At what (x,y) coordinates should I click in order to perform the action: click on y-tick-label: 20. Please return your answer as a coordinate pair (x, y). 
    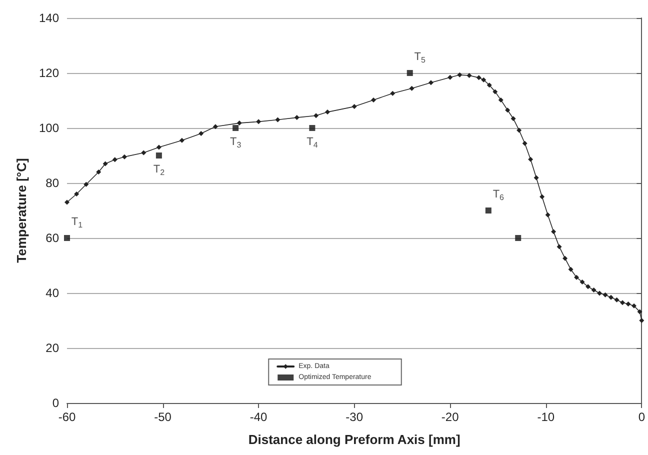
    Looking at the image, I should click on (53, 348).